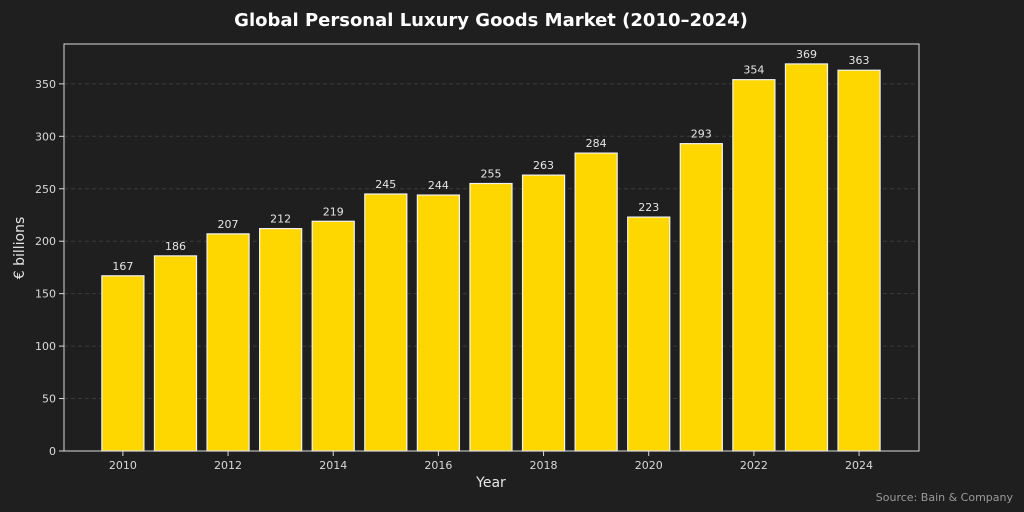 This screenshot has width=1024, height=512. I want to click on y-tick-label: 300, so click(45, 136).